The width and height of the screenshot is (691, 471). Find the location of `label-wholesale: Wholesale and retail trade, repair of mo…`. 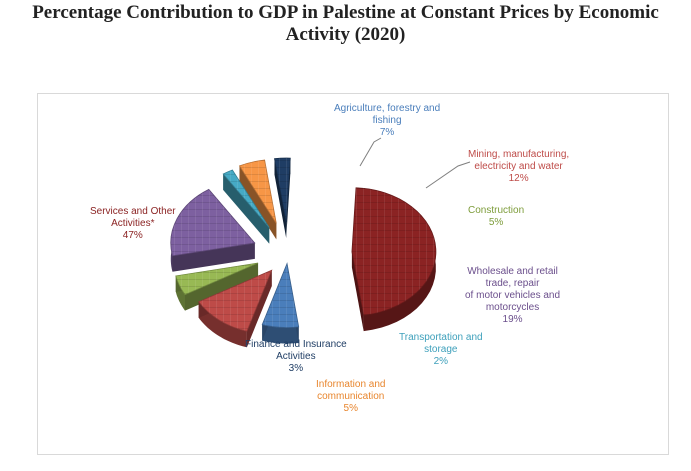

label-wholesale: Wholesale and retail trade, repair of mo… is located at coordinates (512, 296).